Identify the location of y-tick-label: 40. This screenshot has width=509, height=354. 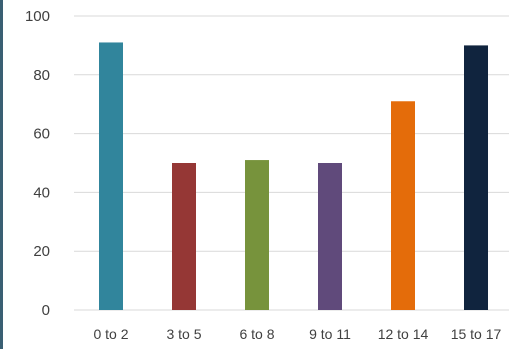
(41, 192).